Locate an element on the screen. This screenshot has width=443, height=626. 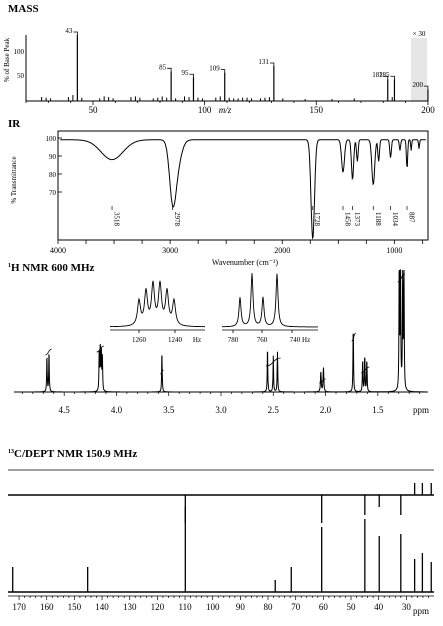
cnmr-xtick-label: 140 is located at coordinates (102, 607).